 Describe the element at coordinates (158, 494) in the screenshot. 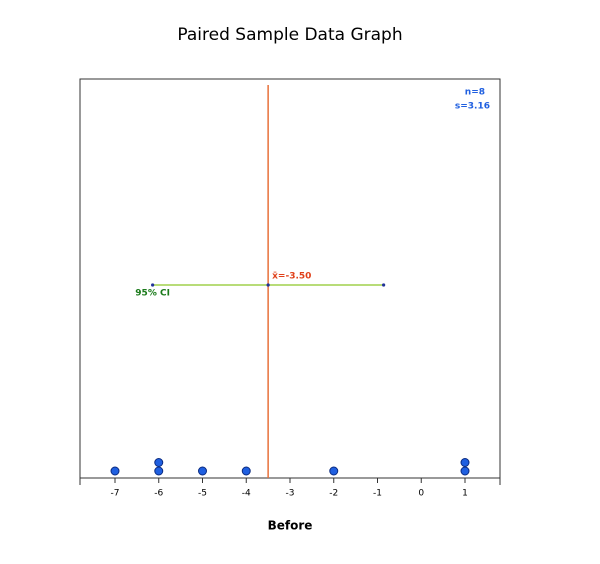

I see `x-tick-label: -6` at that location.